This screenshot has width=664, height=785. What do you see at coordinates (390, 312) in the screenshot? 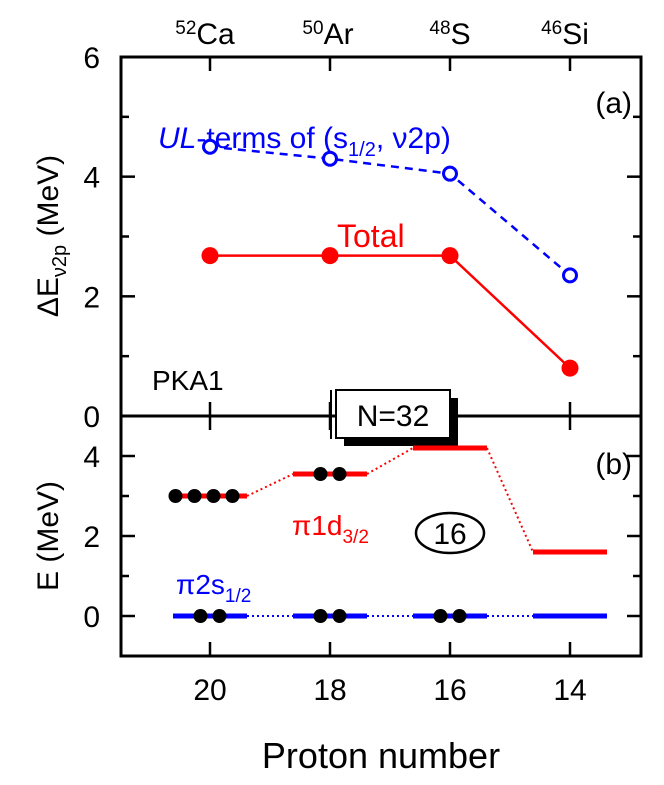
I see `series-line-a1` at bounding box center [390, 312].